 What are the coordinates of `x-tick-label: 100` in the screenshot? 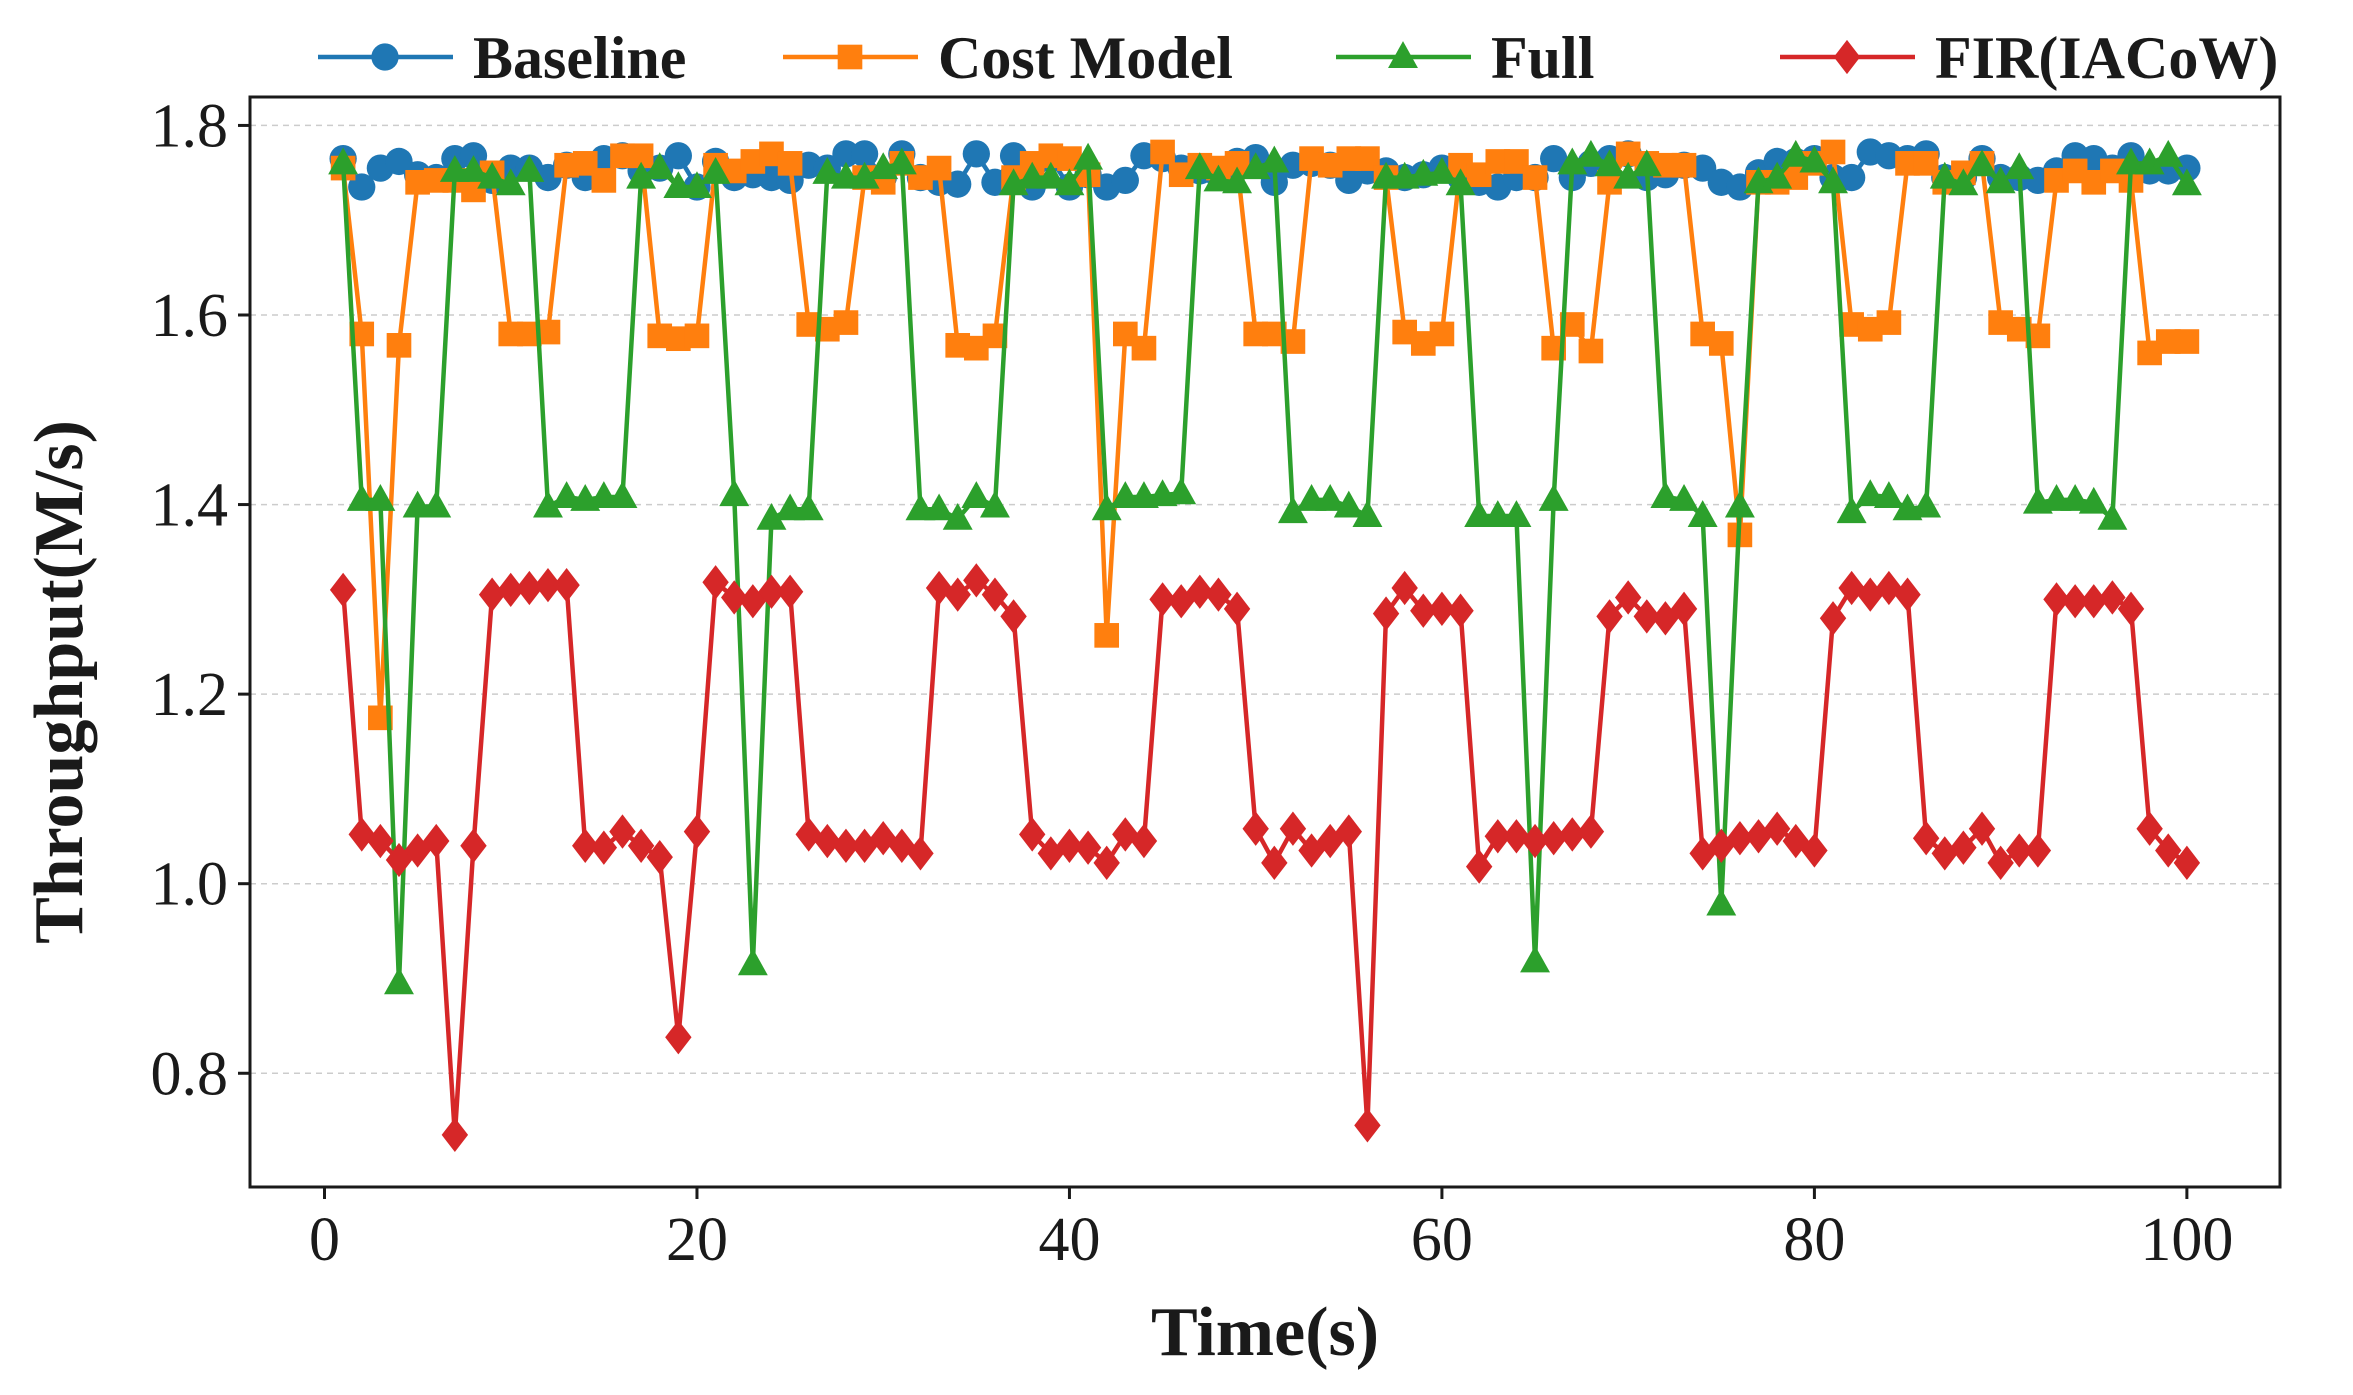 It's located at (2186, 1240).